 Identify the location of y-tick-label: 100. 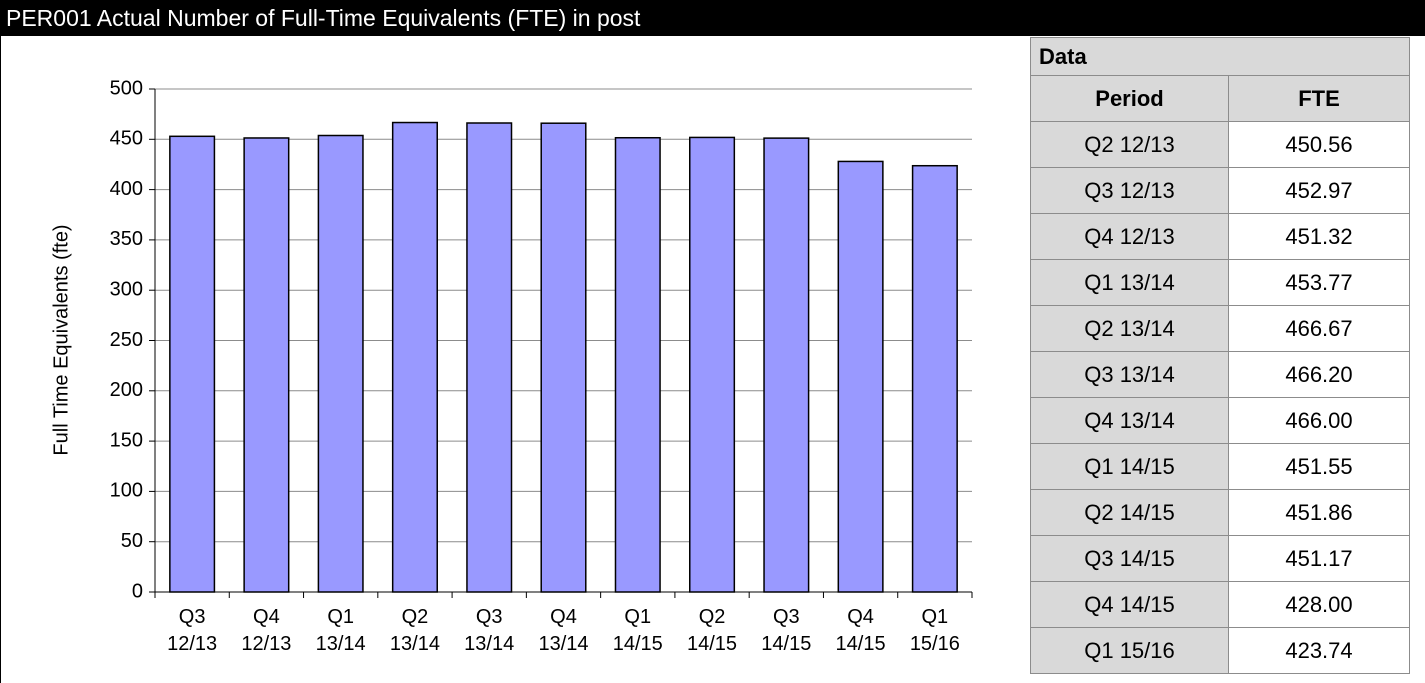
(126, 491).